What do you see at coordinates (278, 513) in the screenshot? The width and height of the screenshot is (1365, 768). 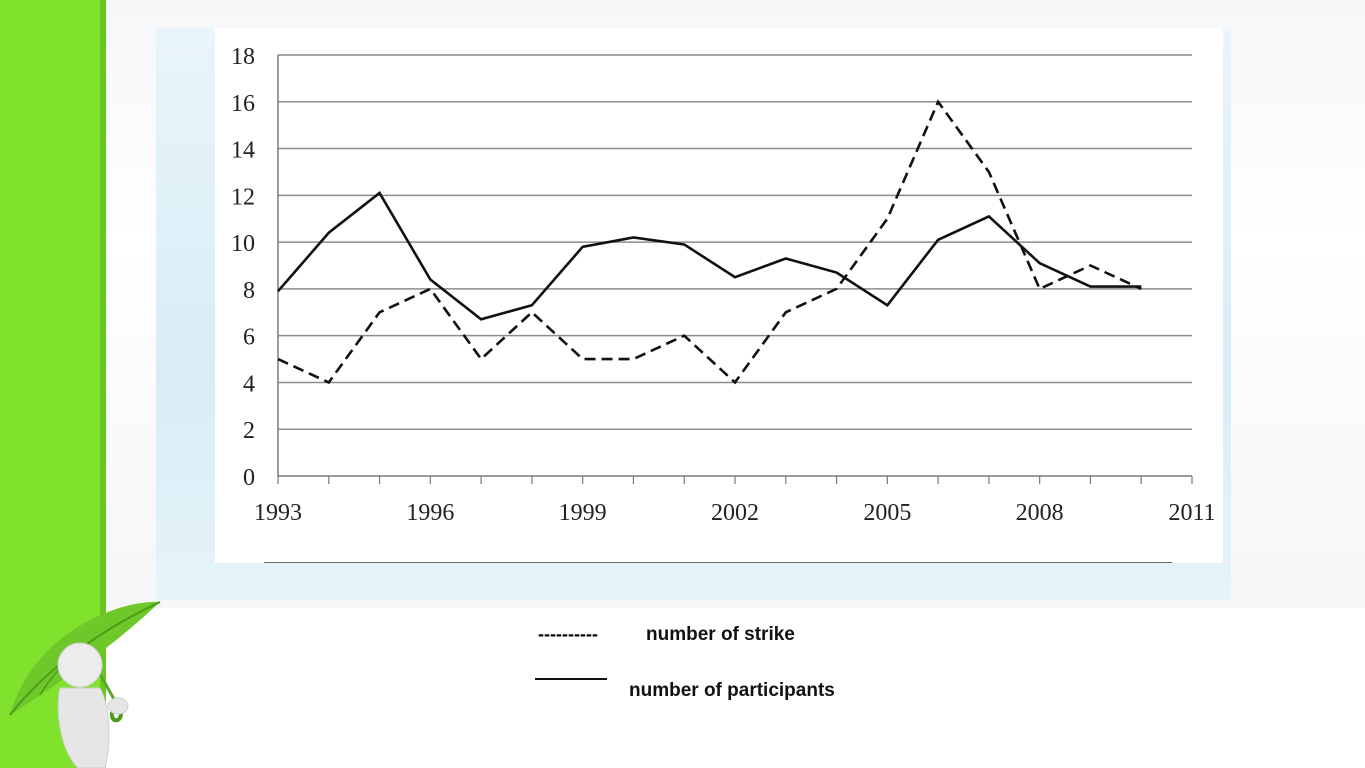 I see `x-tick-label-1993: 1993` at bounding box center [278, 513].